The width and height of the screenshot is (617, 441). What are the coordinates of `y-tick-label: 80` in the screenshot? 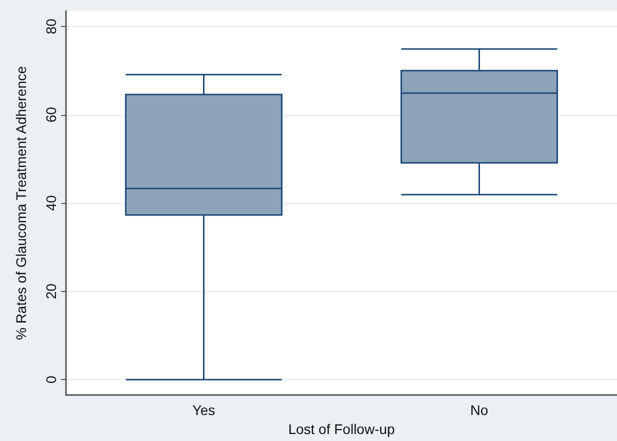 It's located at (51, 26).